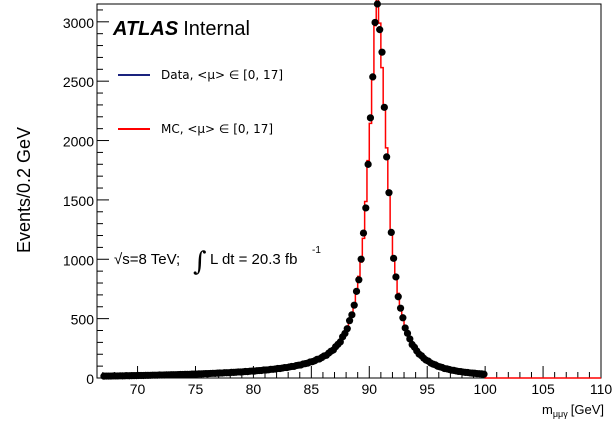 The height and width of the screenshot is (428, 616). I want to click on y-tick-label: 1500, so click(78, 201).